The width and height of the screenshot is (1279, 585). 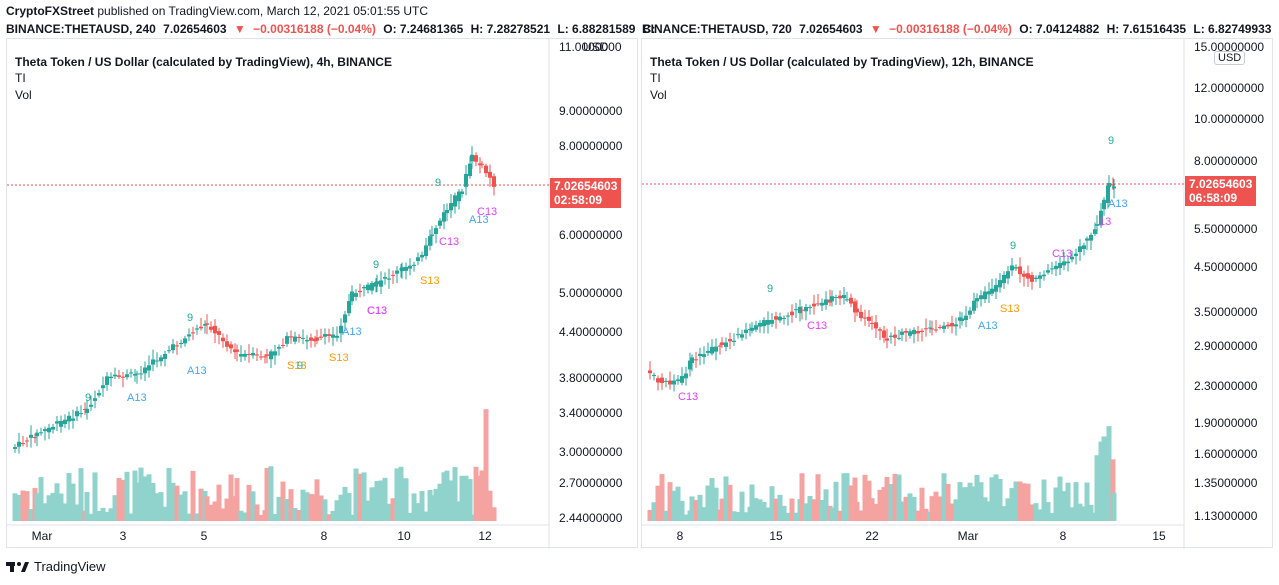 I want to click on right-price-label: 2.90000000, so click(x=1226, y=346).